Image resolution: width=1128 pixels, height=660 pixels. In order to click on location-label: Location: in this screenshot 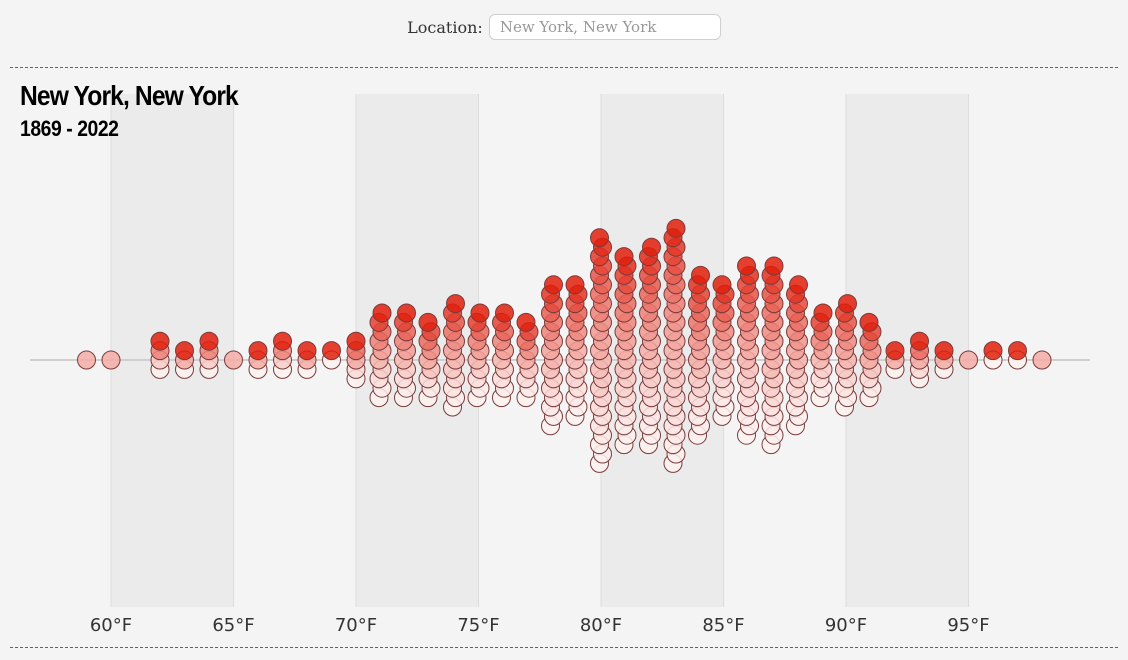, I will do `click(445, 27)`.